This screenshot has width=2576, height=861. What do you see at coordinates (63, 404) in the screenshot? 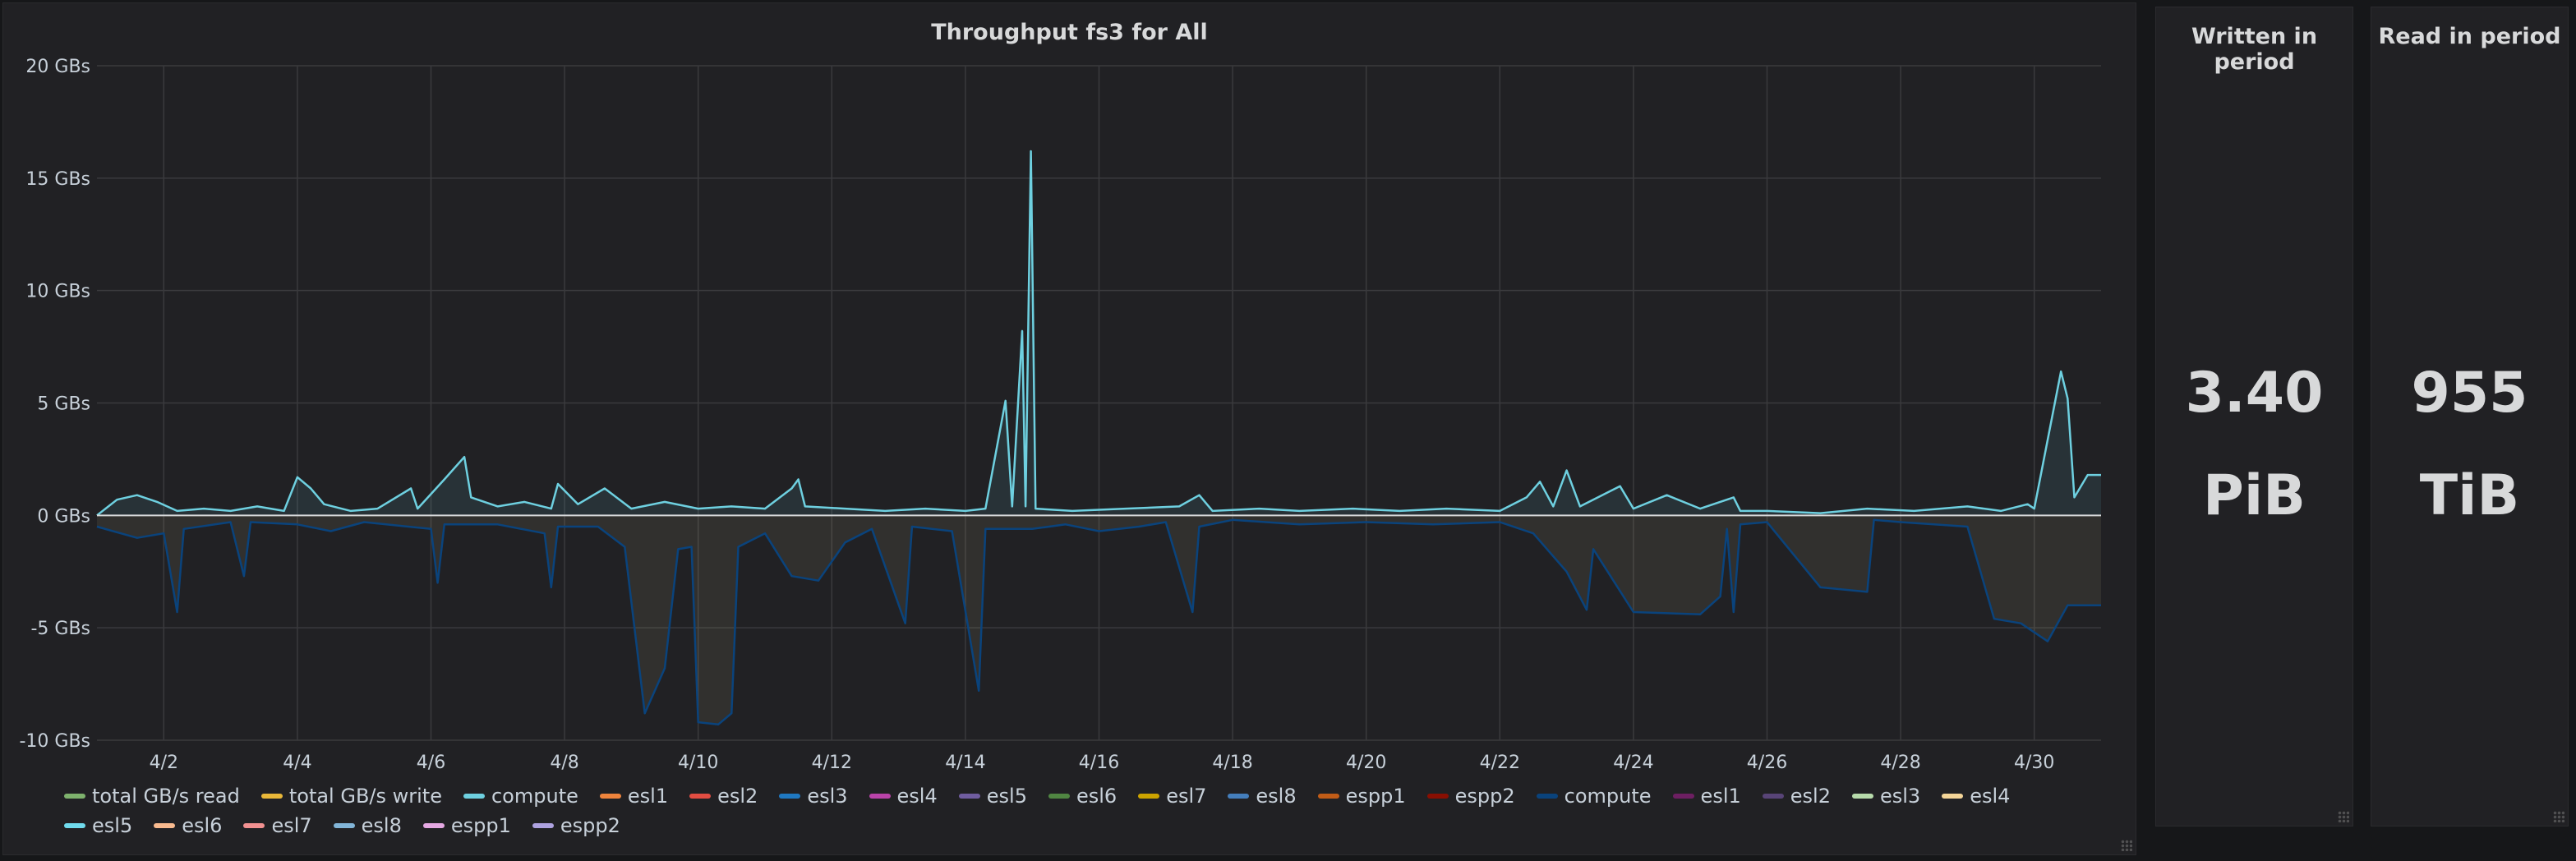
I see `y-tick-label: 5 GBs` at bounding box center [63, 404].